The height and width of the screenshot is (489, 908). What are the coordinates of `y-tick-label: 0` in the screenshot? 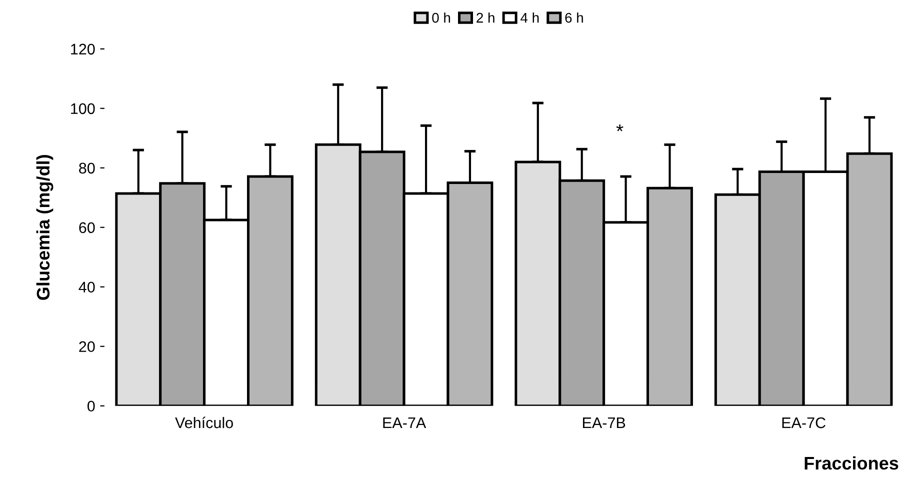 It's located at (91, 406).